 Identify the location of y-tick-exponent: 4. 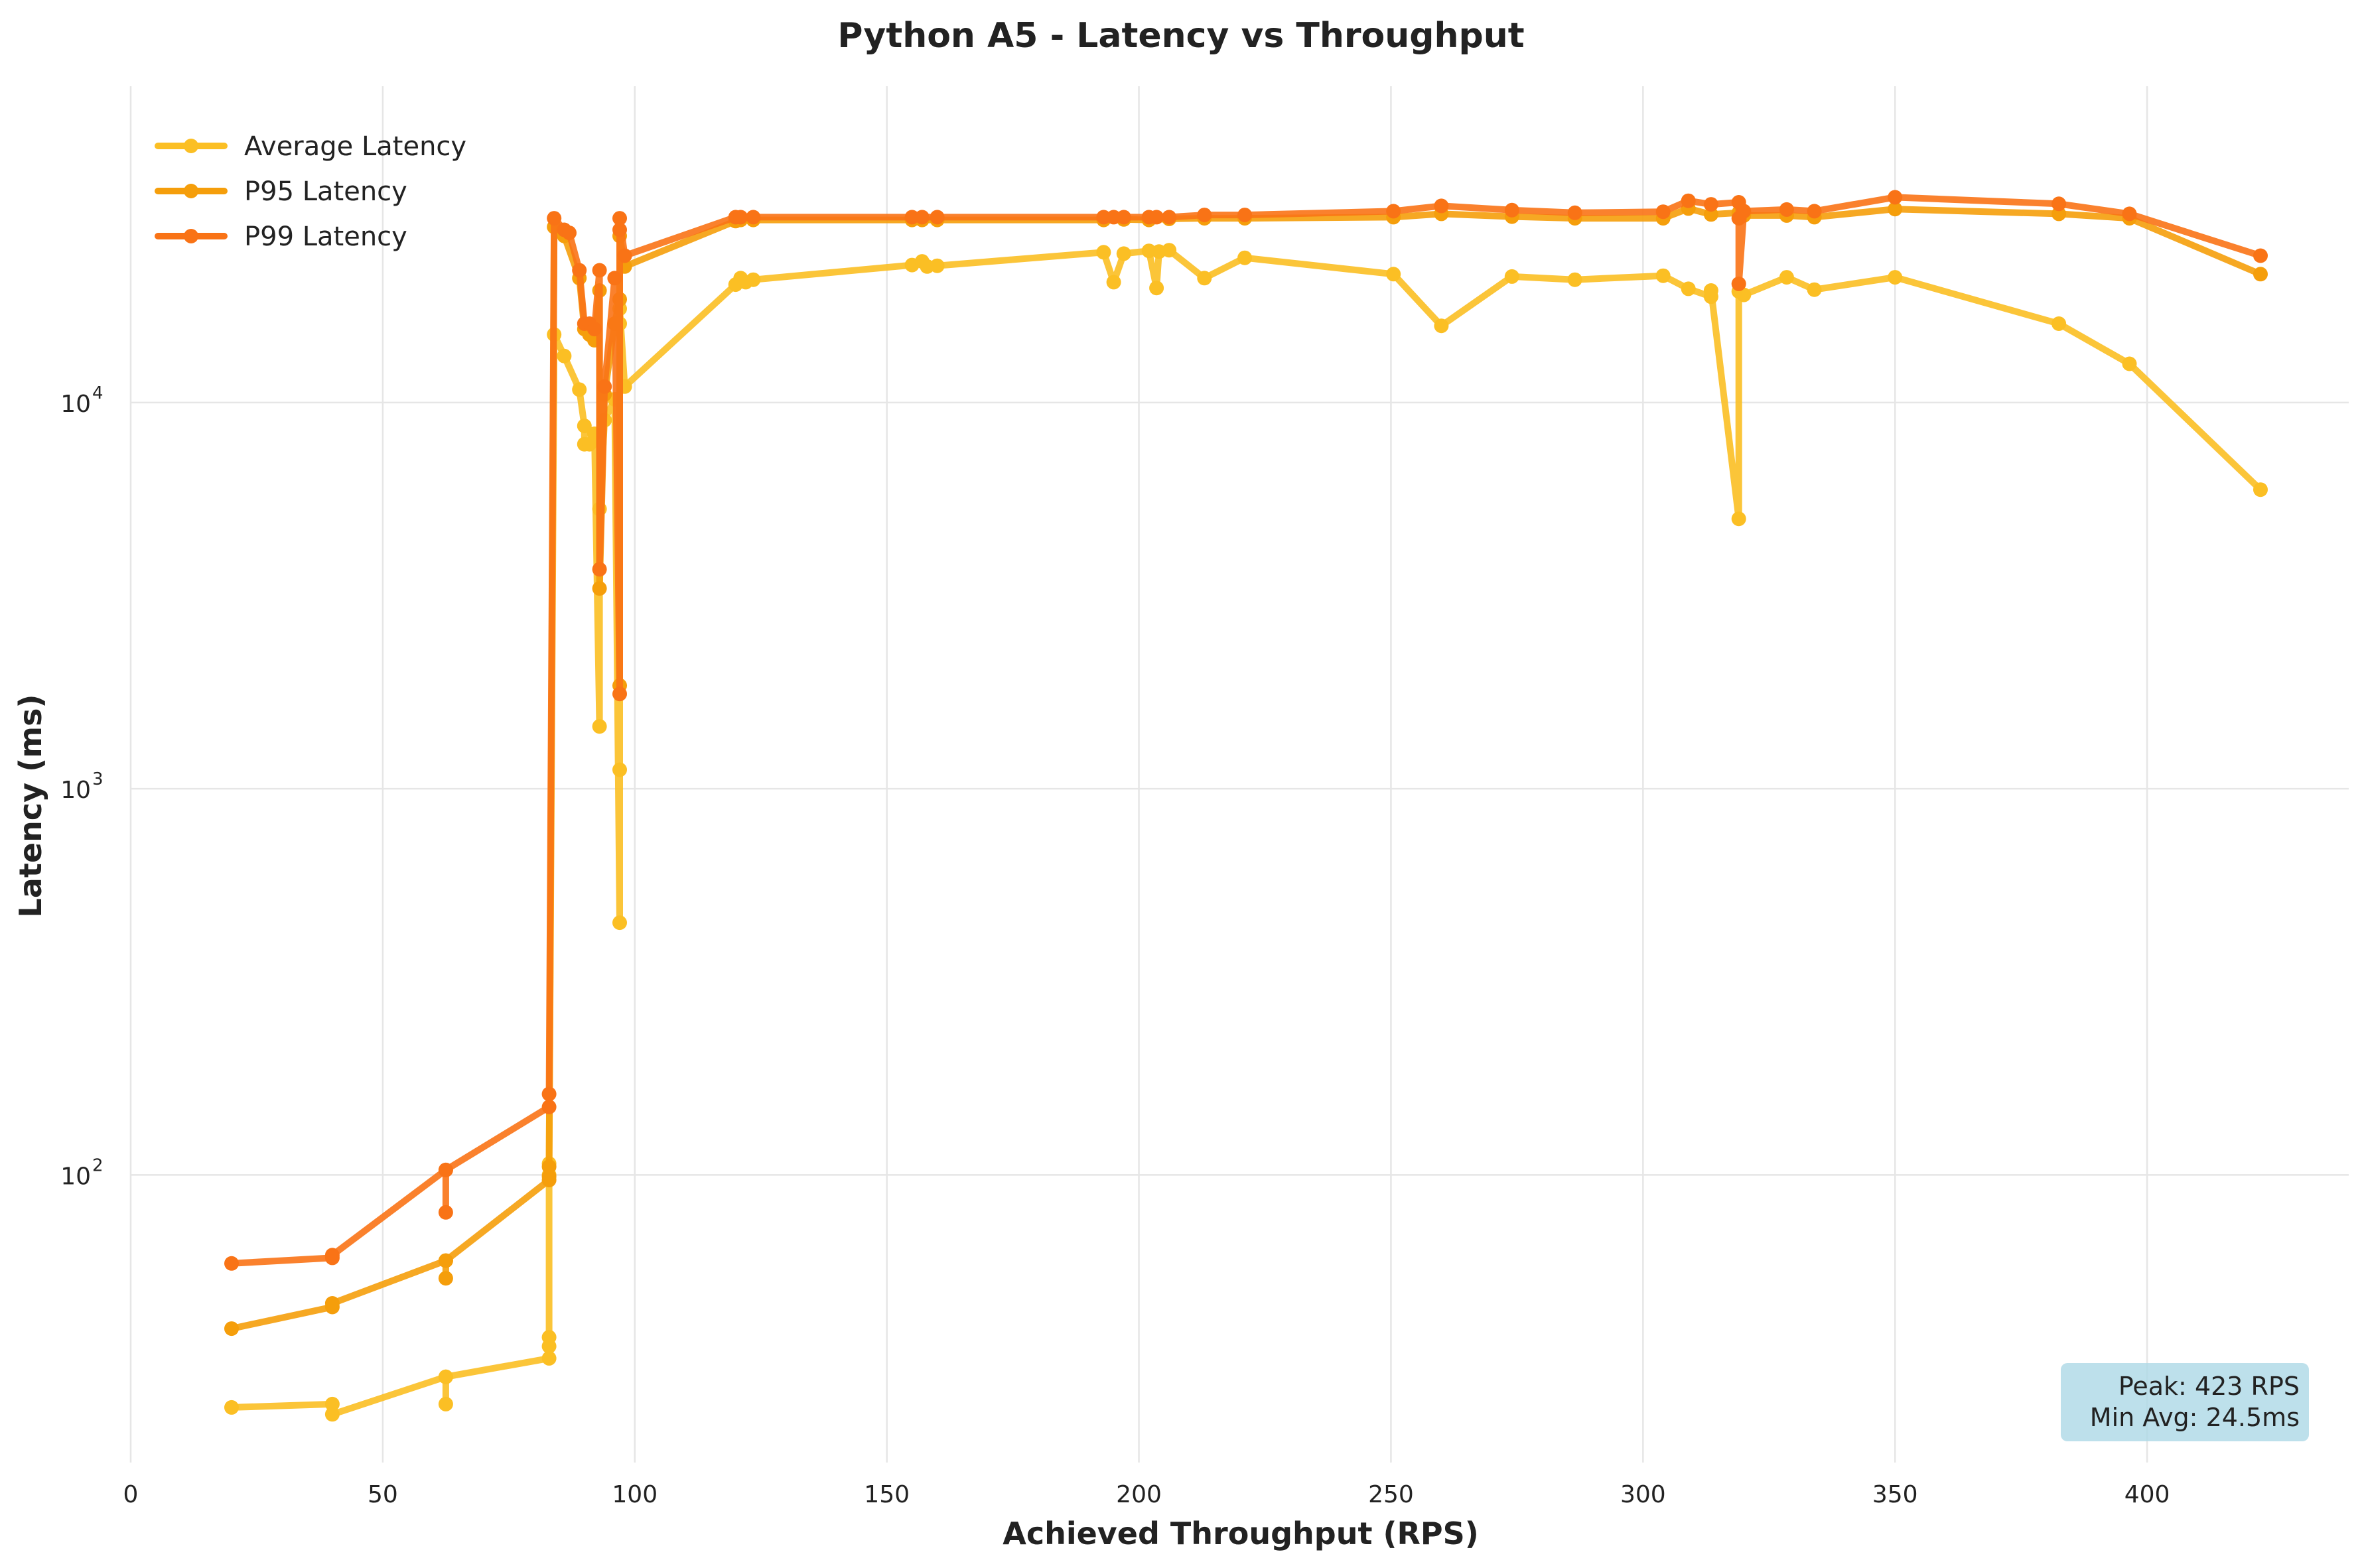
(98, 393).